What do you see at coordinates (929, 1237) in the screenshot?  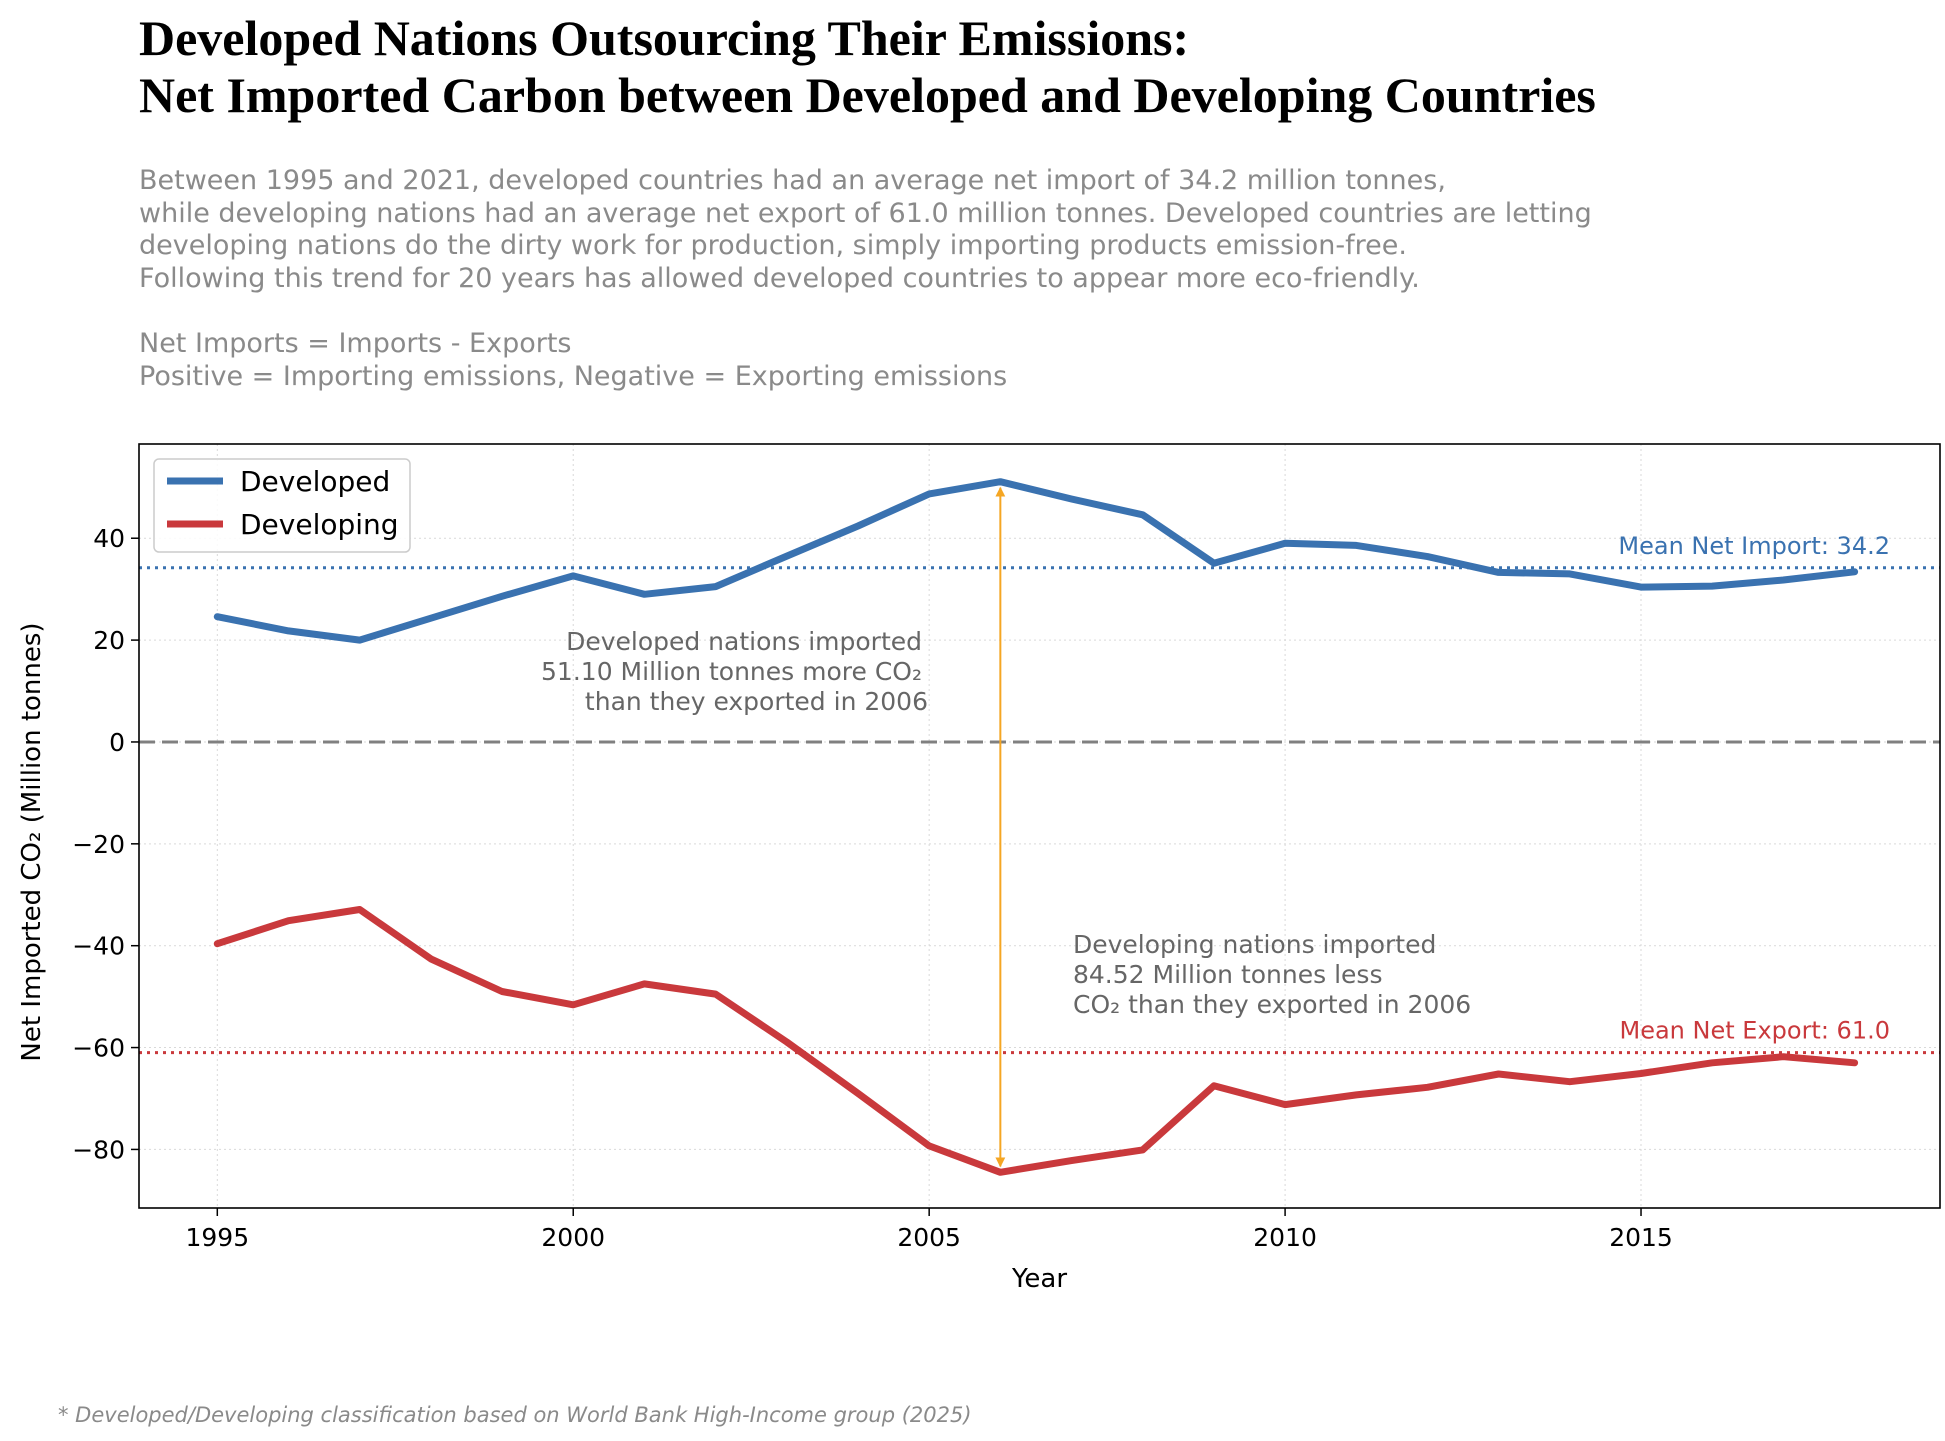 I see `x-tick-label: 2005` at bounding box center [929, 1237].